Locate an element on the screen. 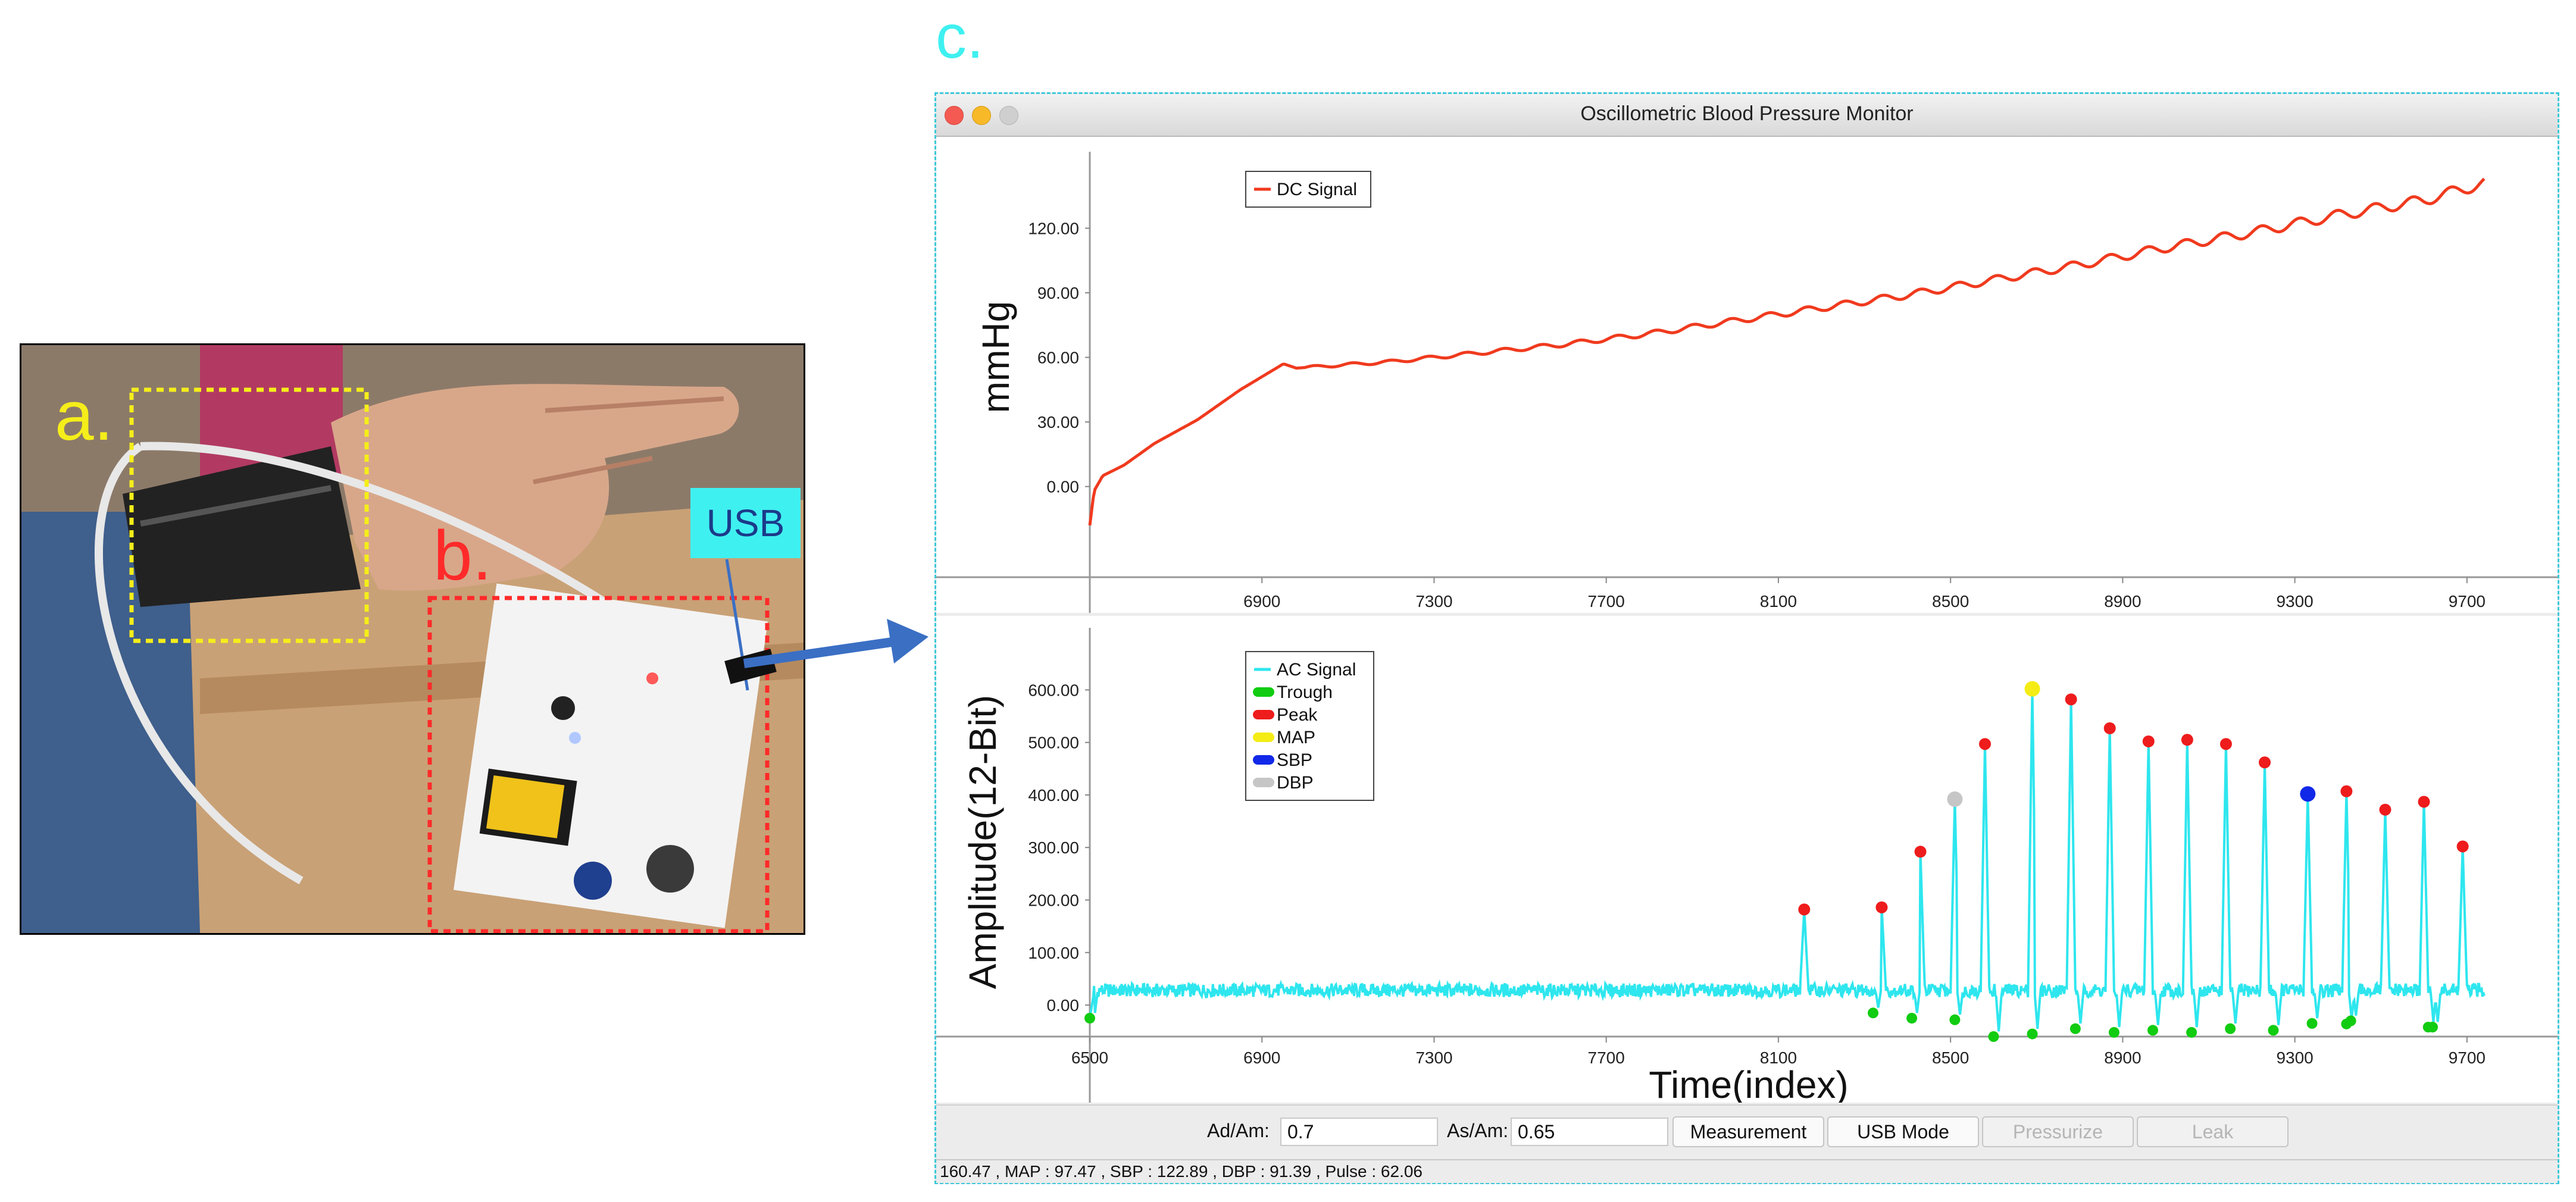 The width and height of the screenshot is (2576, 1202). x-tick-label: 8900 is located at coordinates (2122, 1057).